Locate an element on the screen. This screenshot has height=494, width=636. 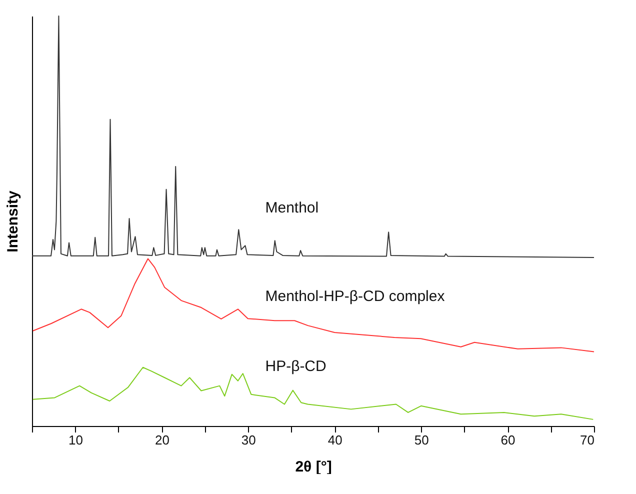
x-tick-label: 60 is located at coordinates (508, 440).